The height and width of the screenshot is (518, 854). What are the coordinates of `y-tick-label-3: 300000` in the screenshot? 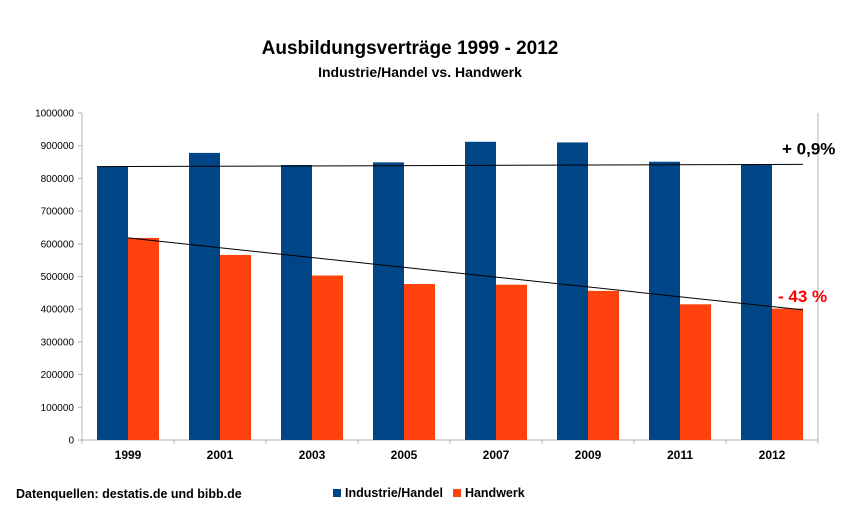 It's located at (58, 342).